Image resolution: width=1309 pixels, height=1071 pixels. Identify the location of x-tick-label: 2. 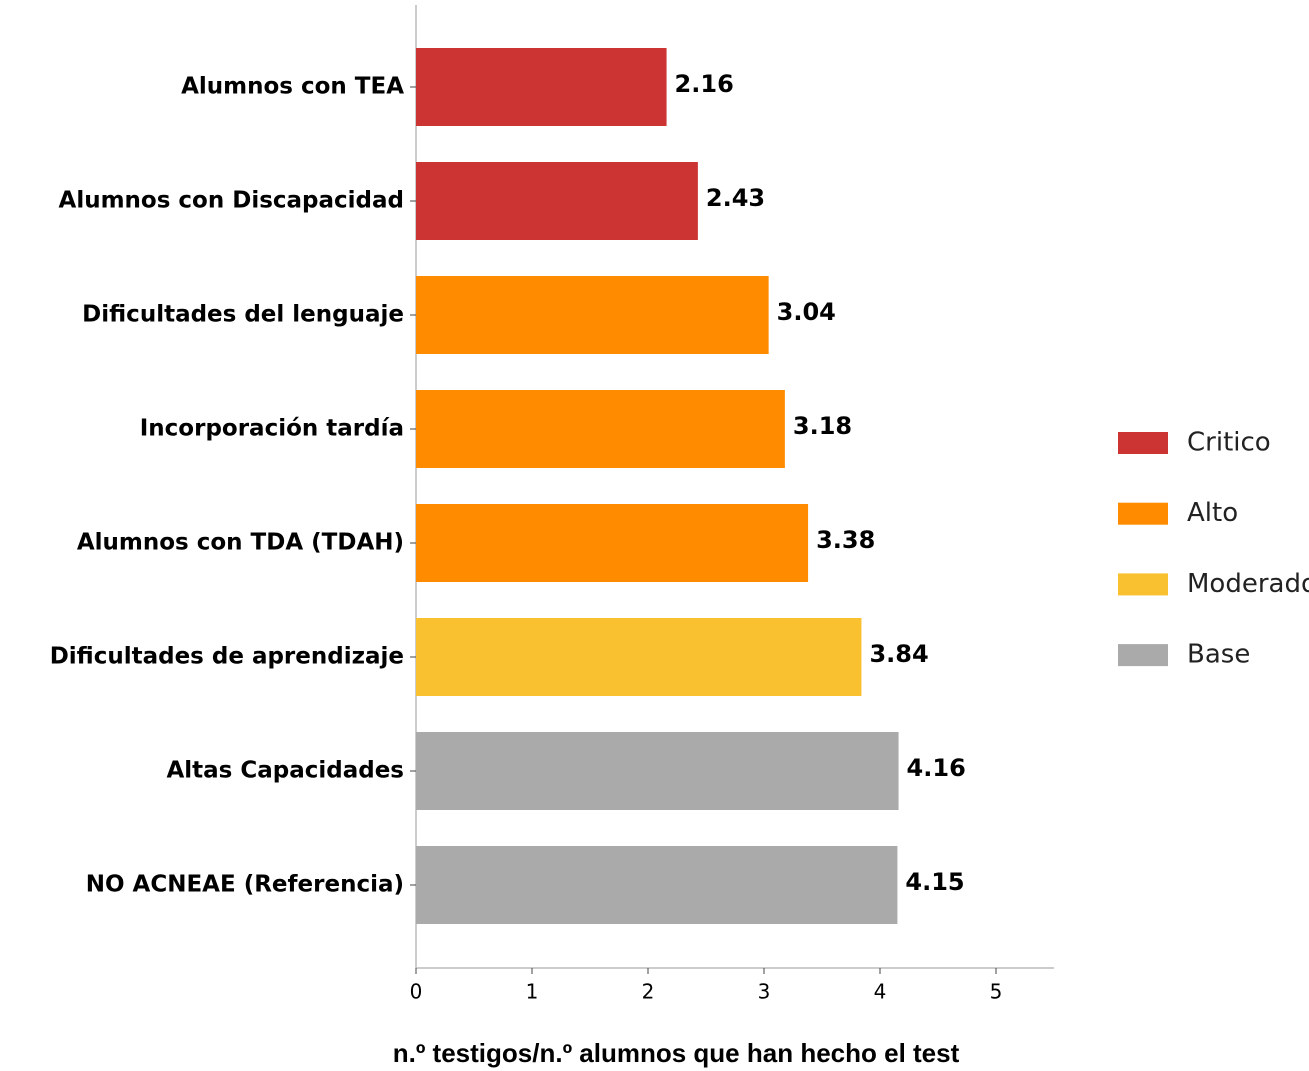
(648, 992).